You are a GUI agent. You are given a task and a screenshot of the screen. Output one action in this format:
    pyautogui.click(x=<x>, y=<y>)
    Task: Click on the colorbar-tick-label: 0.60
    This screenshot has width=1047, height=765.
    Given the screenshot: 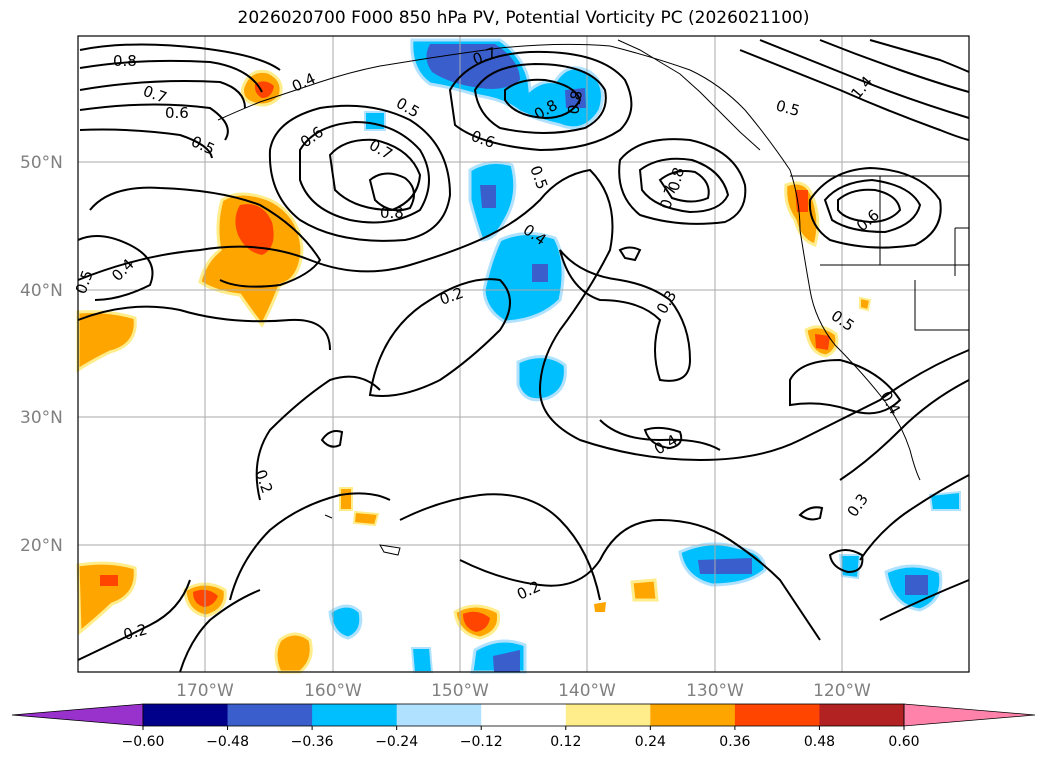 What is the action you would take?
    pyautogui.click(x=903, y=742)
    